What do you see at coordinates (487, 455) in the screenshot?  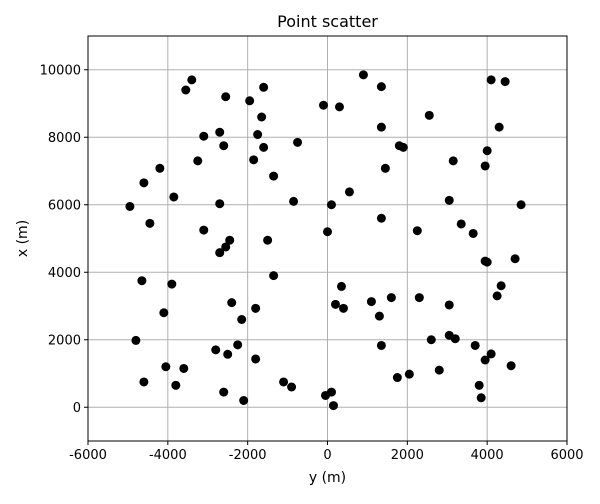 I see `x-tick-label: 4000` at bounding box center [487, 455].